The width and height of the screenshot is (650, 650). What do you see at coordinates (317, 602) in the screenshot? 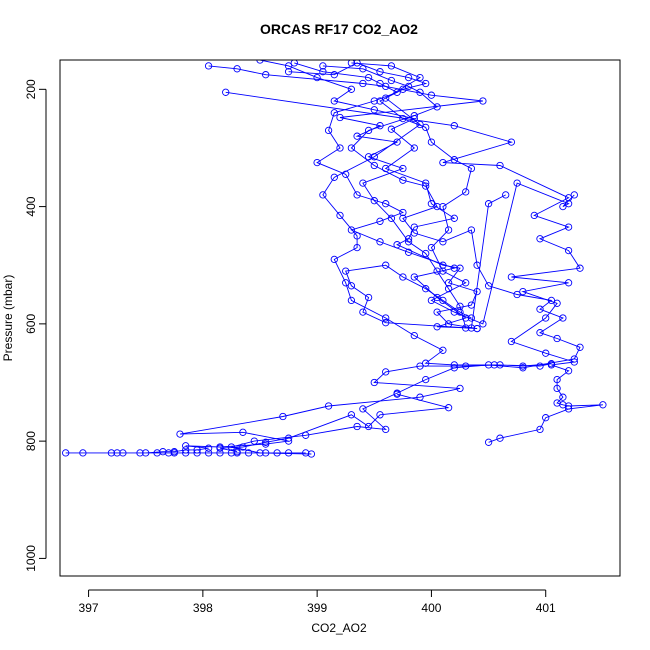
I see `x-axis: 397 398 399 400 401` at bounding box center [317, 602].